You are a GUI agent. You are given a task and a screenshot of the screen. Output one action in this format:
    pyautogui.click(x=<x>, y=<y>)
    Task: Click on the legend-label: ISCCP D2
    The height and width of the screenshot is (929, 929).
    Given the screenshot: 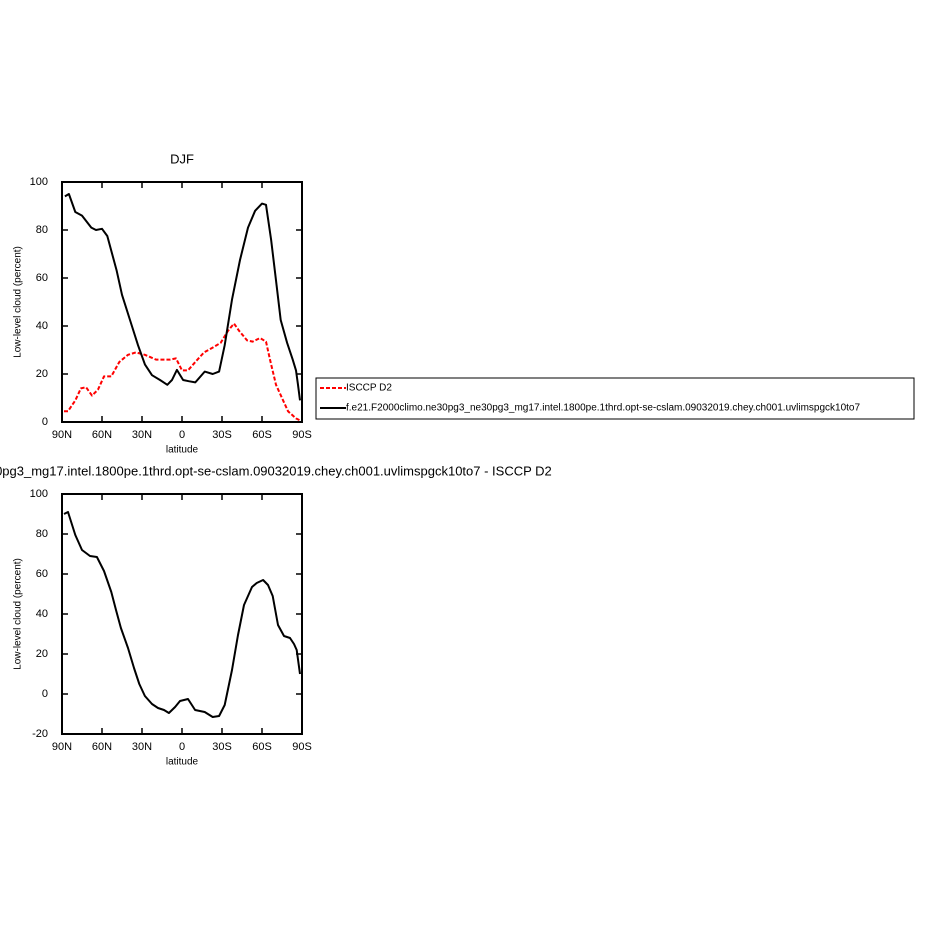 What is the action you would take?
    pyautogui.click(x=369, y=388)
    